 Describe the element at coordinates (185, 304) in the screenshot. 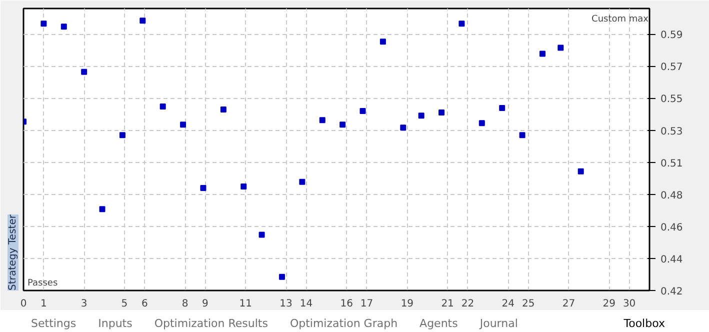

I see `x-tick-label: 8` at that location.